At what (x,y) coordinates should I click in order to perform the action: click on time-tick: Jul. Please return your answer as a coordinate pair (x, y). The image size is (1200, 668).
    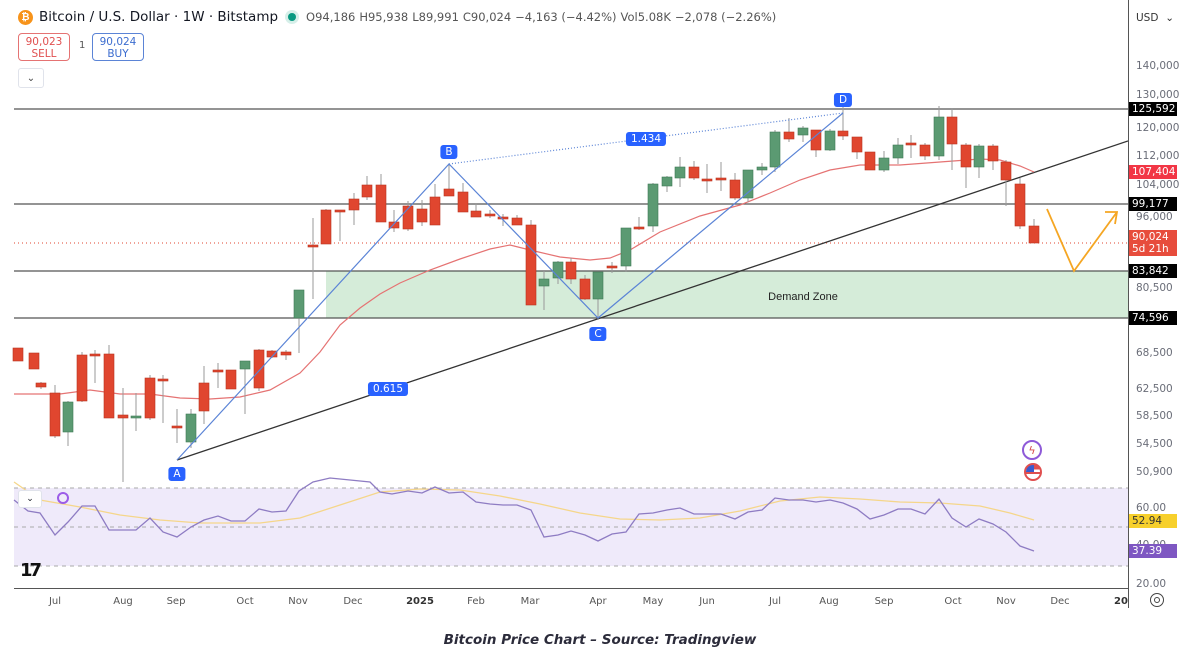
    Looking at the image, I should click on (775, 601).